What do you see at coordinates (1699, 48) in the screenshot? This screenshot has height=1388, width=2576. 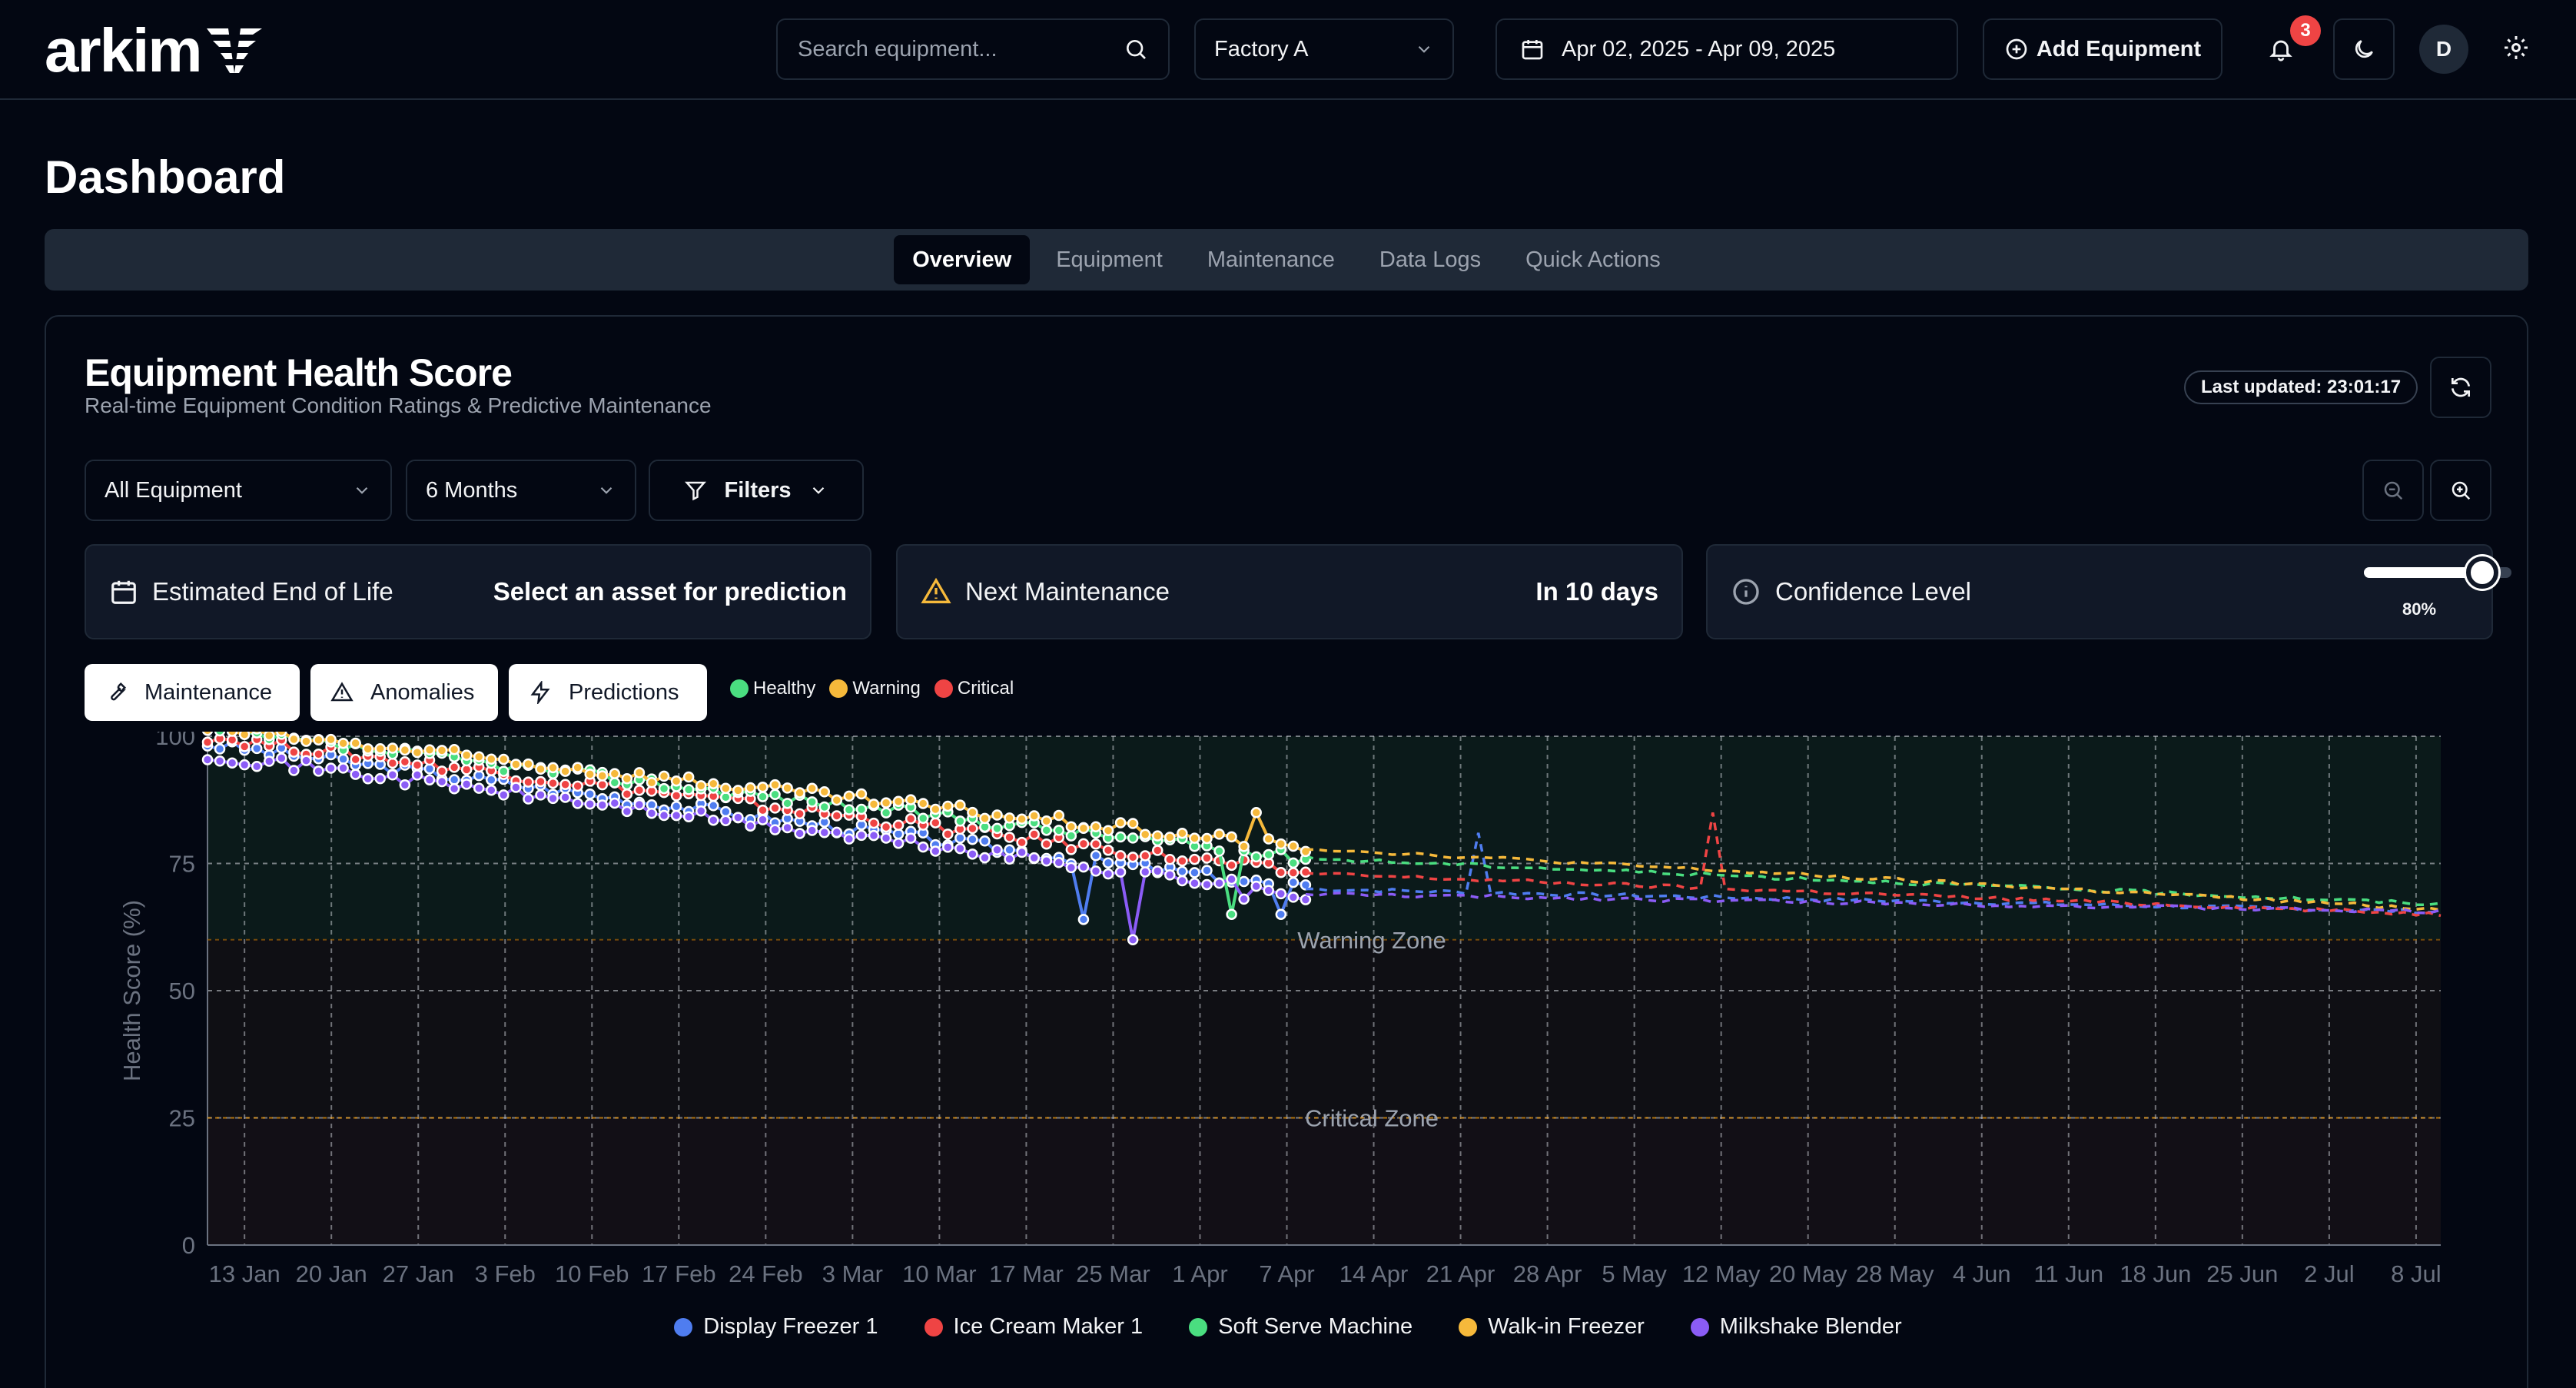 I see `date-range-value: Apr 02, 2025 - Apr 09, 2025` at bounding box center [1699, 48].